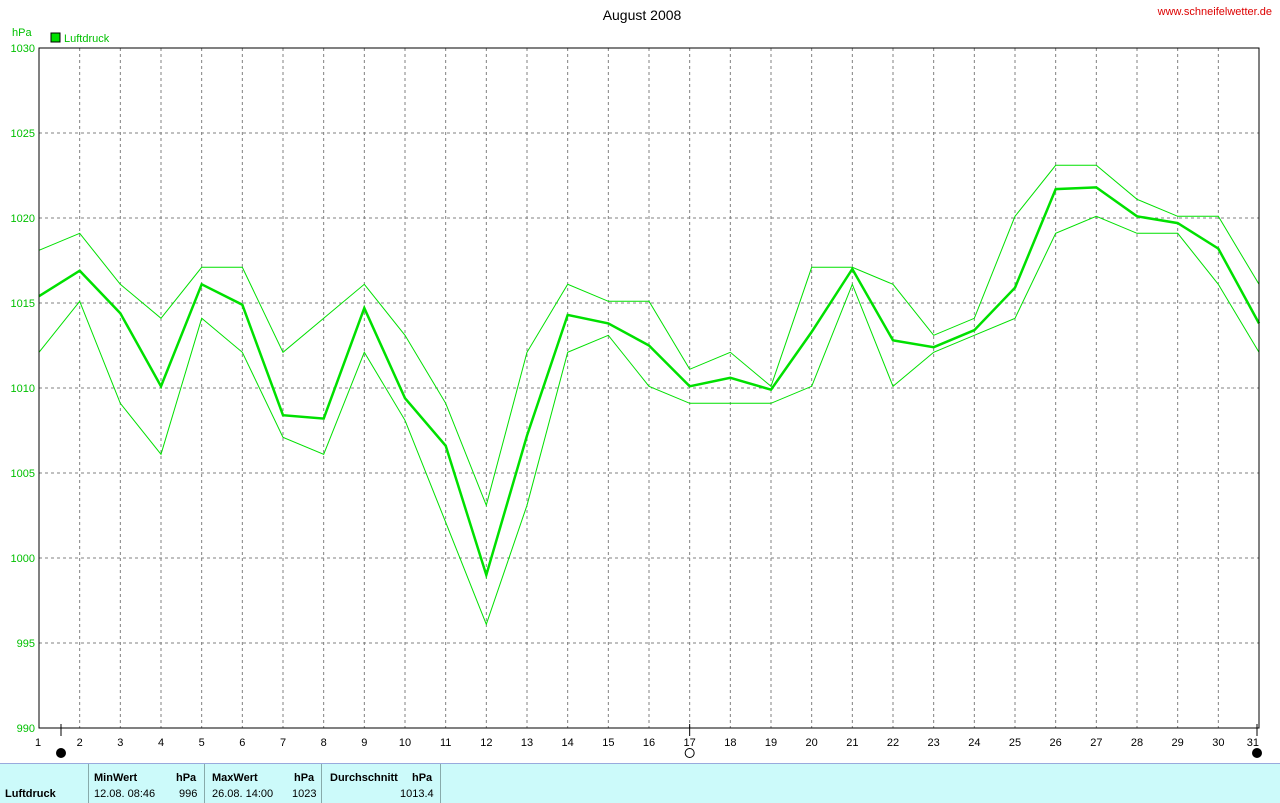  What do you see at coordinates (934, 743) in the screenshot?
I see `x-tick-label: 23` at bounding box center [934, 743].